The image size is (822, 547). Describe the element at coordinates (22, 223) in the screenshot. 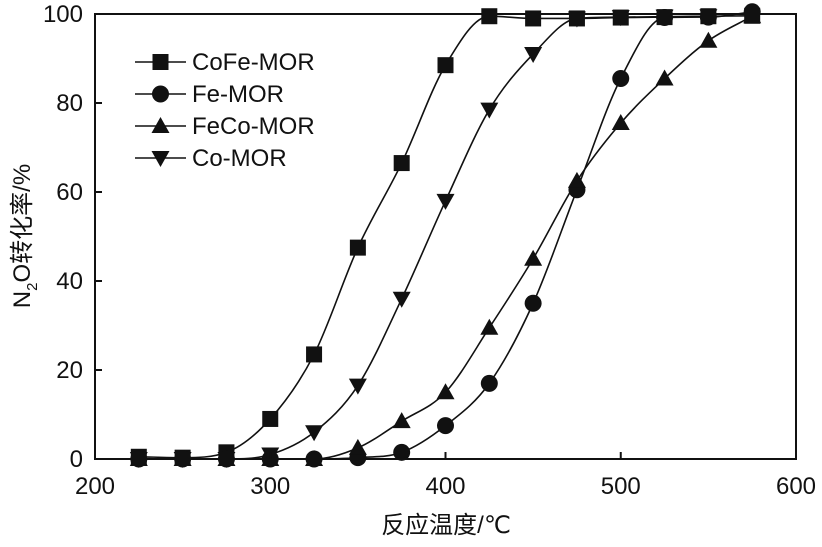

I see `y-axis-title-post: O转化率/%` at that location.